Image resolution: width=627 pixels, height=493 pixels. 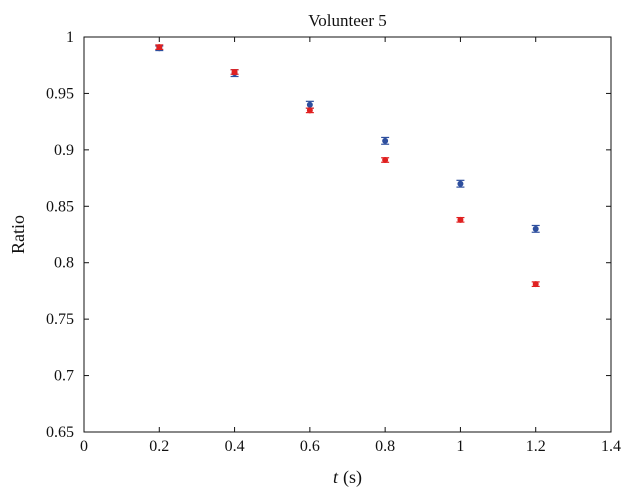 I want to click on x-tick-label: 0.8, so click(x=385, y=446).